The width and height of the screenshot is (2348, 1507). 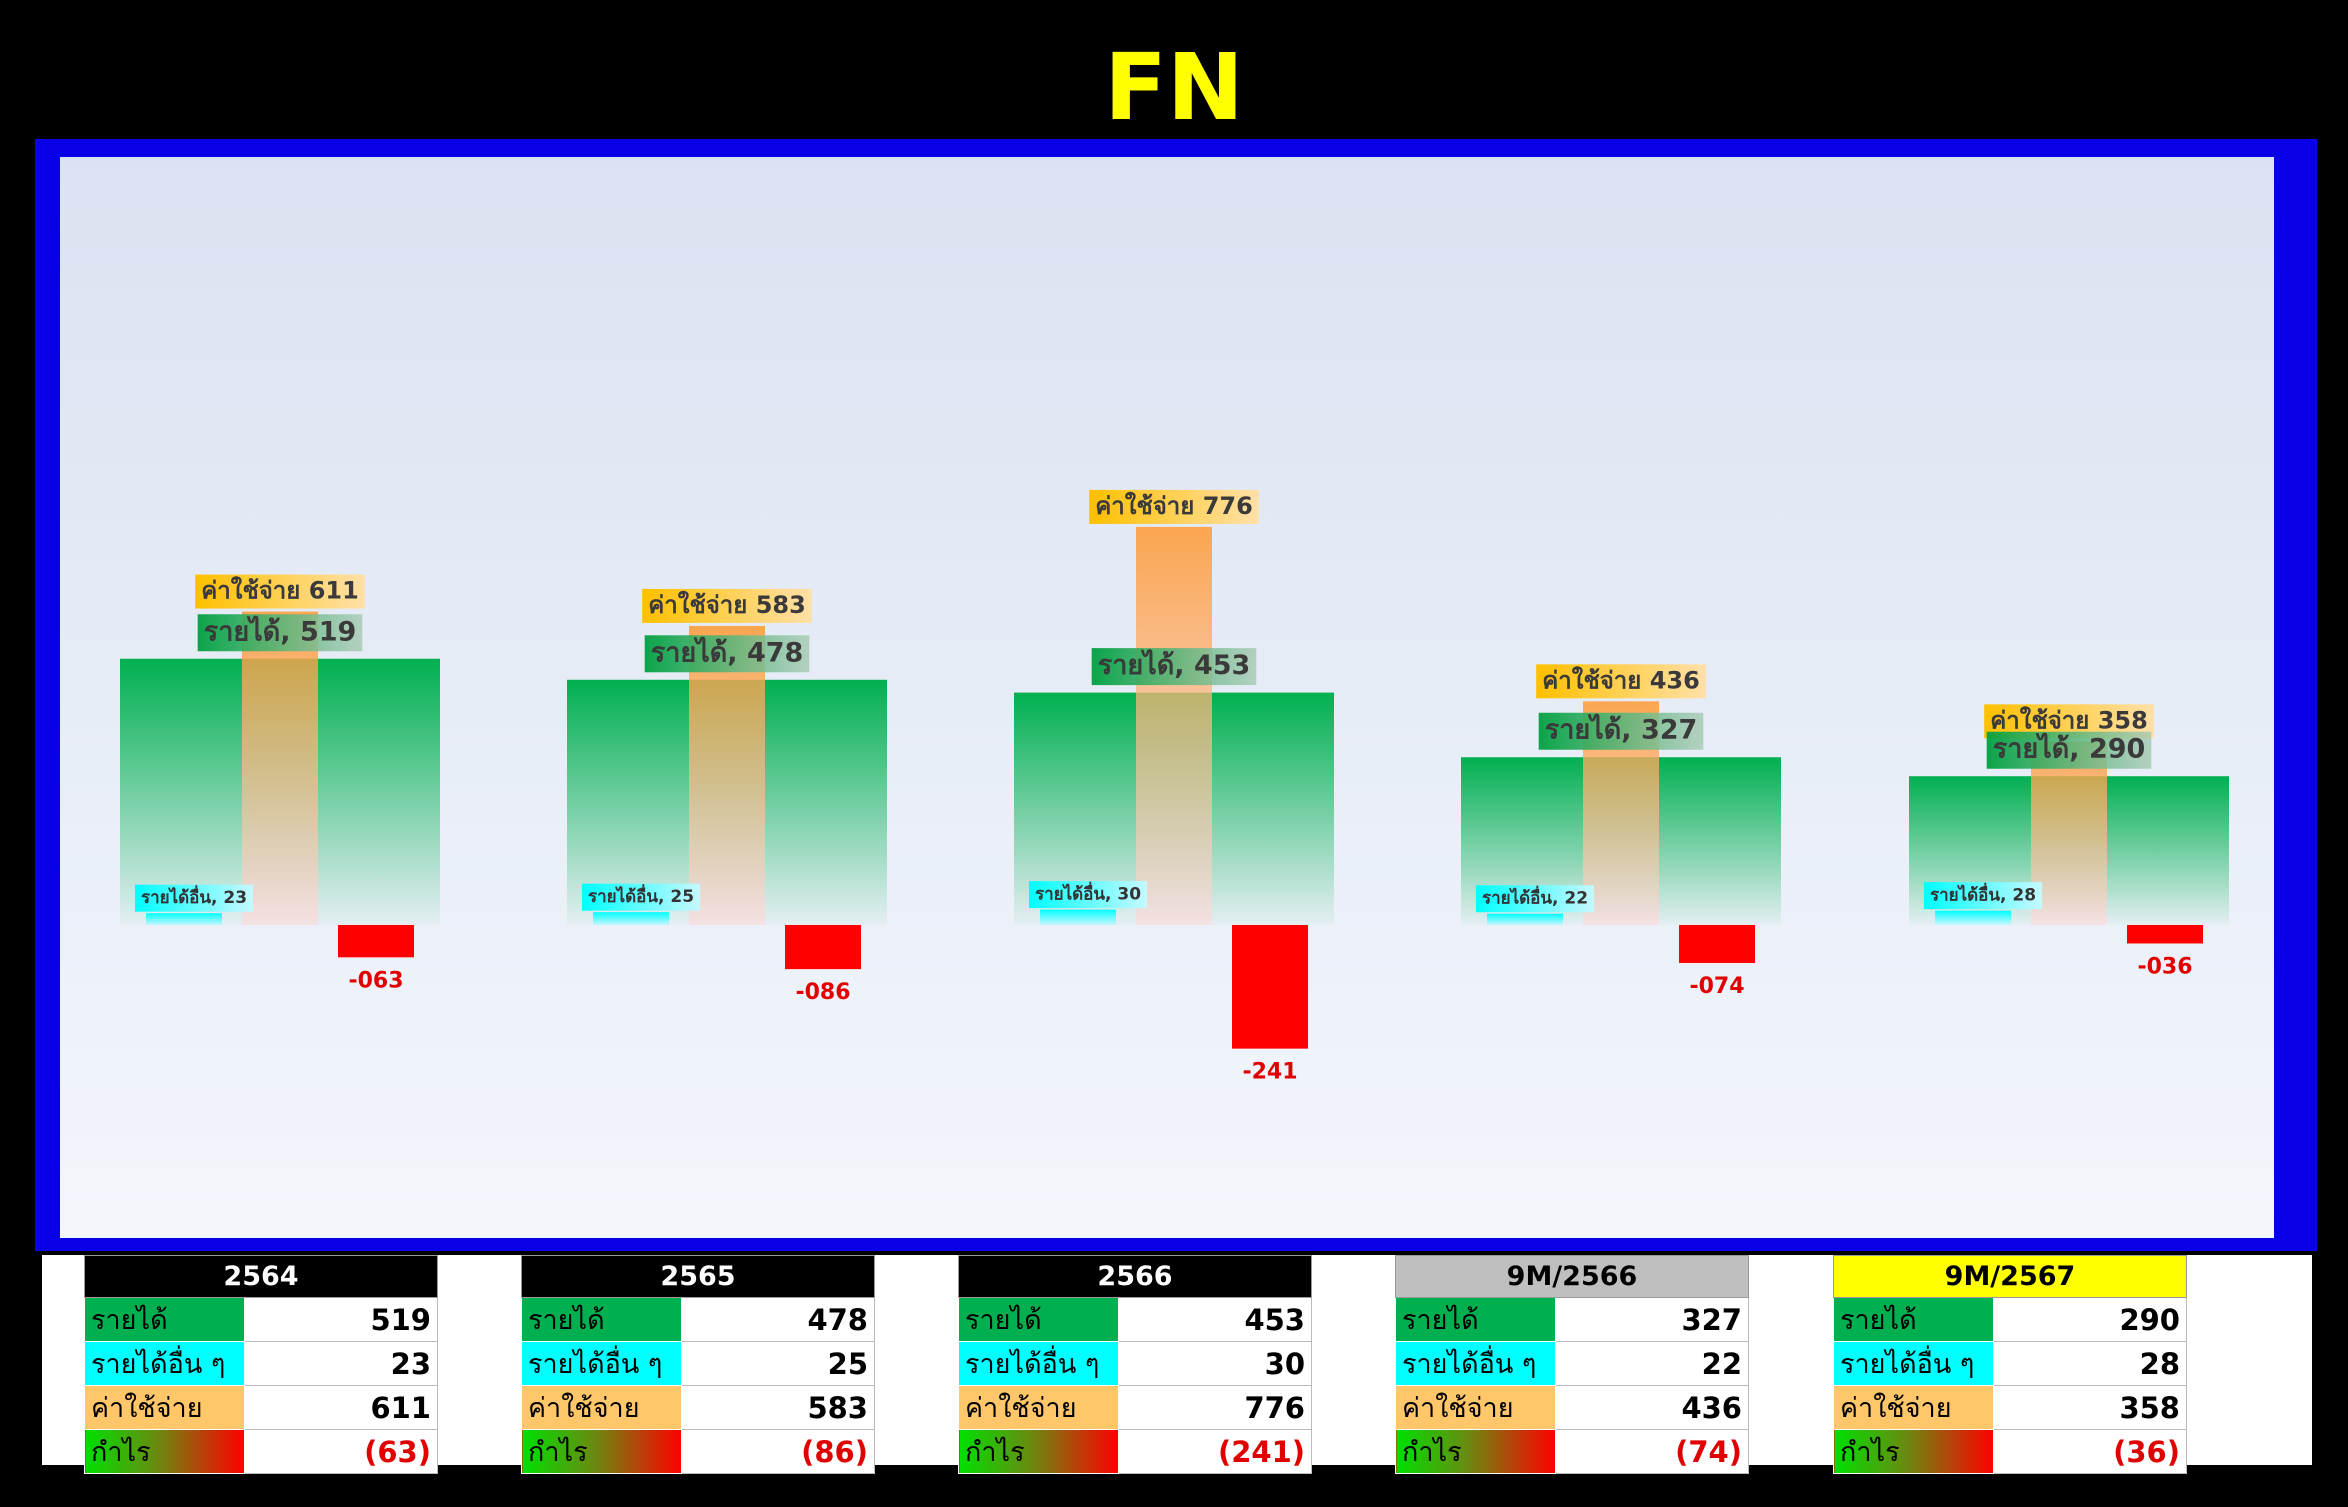 I want to click on table-year-header: 2565, so click(x=698, y=1276).